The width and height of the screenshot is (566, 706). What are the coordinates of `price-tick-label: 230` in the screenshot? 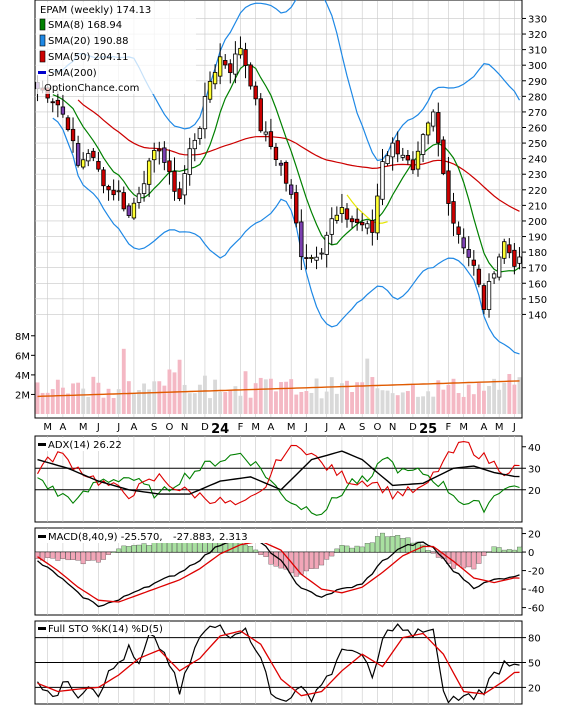 It's located at (537, 175).